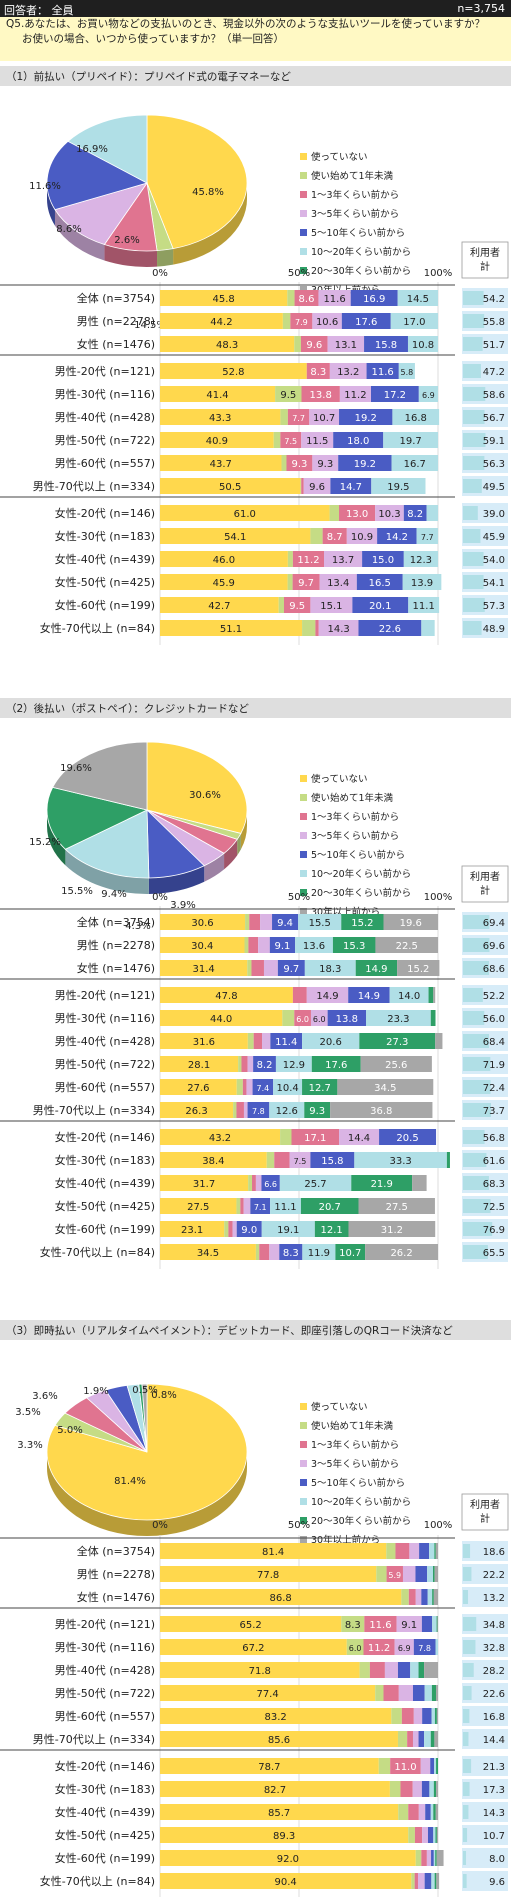 This screenshot has height=1897, width=511. Describe the element at coordinates (494, 487) in the screenshot. I see `total-value: 49.5` at that location.